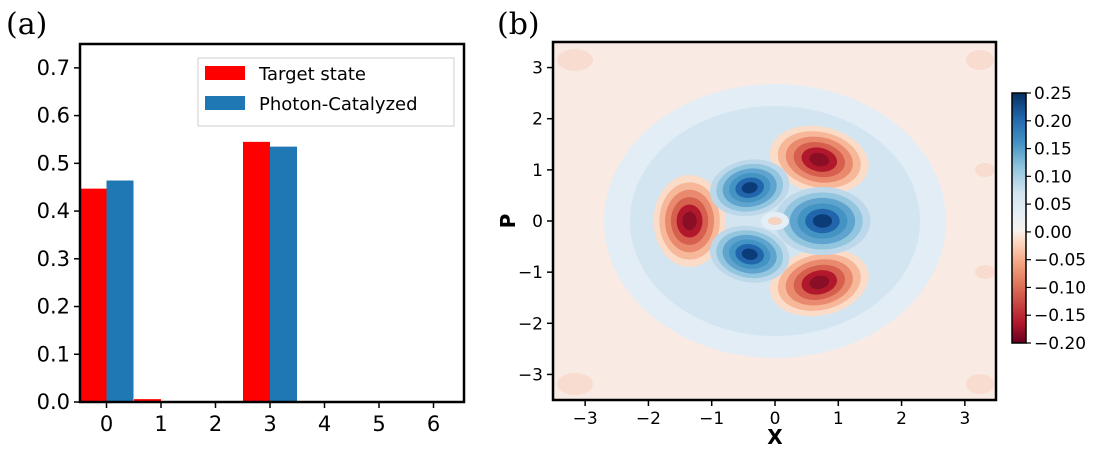 The height and width of the screenshot is (451, 1096). What do you see at coordinates (530, 375) in the screenshot?
I see `contour-y-tick-label: −3` at bounding box center [530, 375].